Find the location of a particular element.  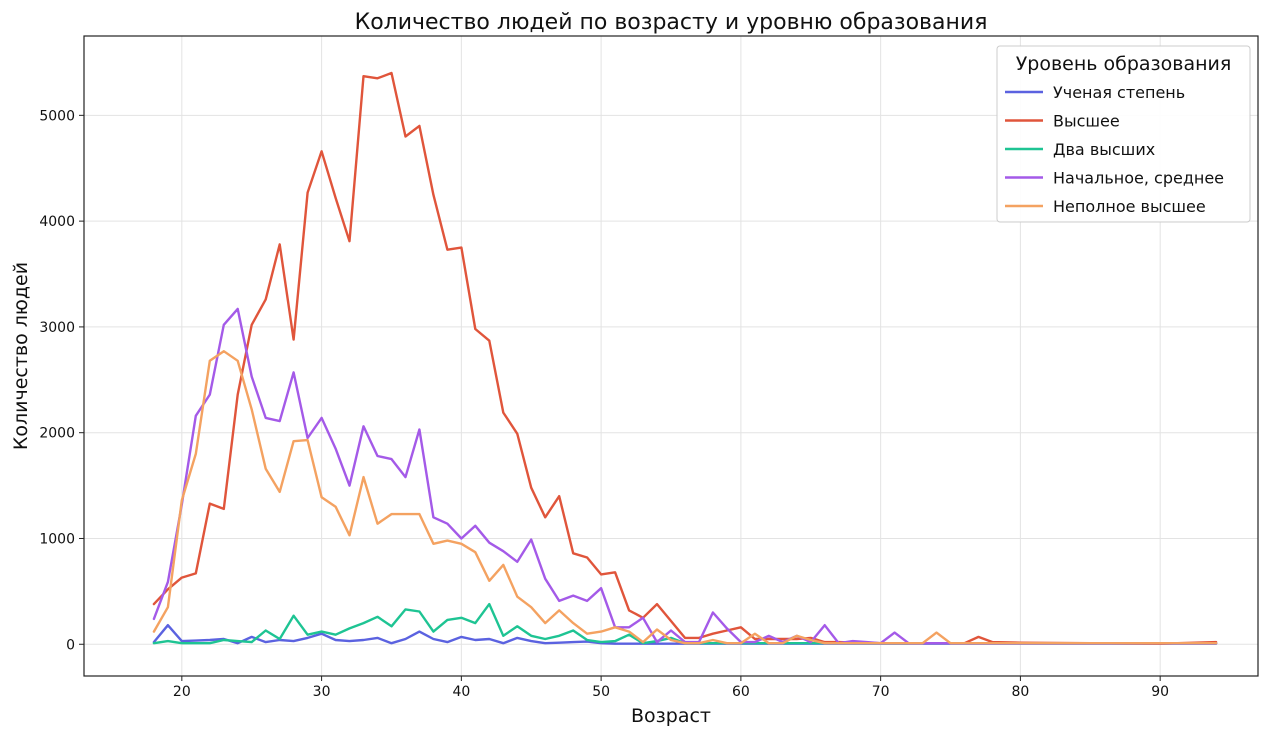

y-tick-label: 3000 is located at coordinates (57, 328).